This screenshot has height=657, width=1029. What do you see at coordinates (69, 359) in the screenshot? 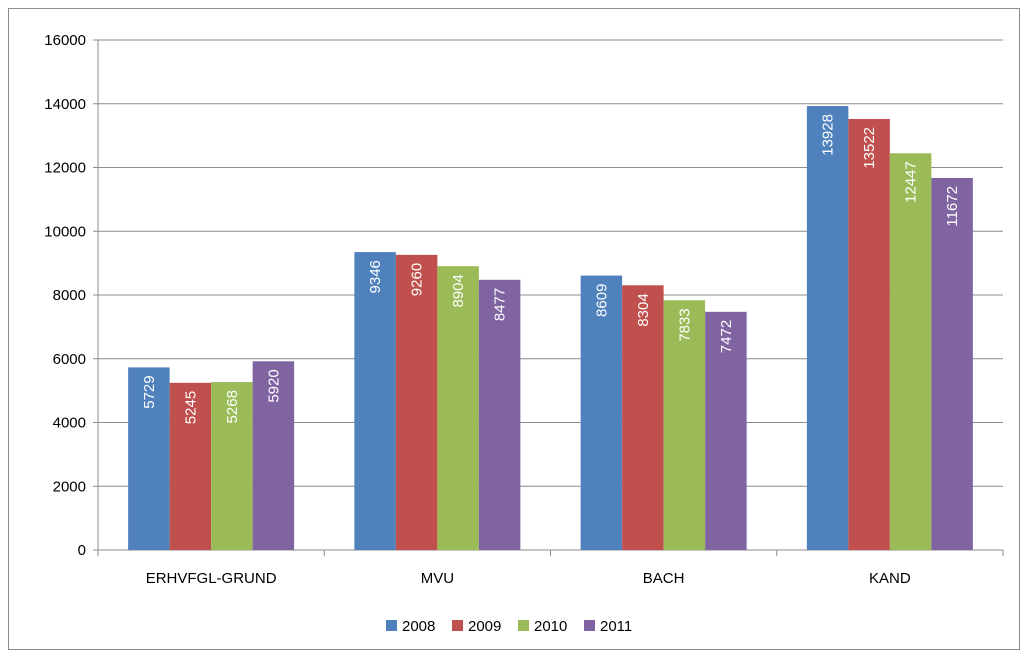
I see `y-tick-label: 6000` at bounding box center [69, 359].